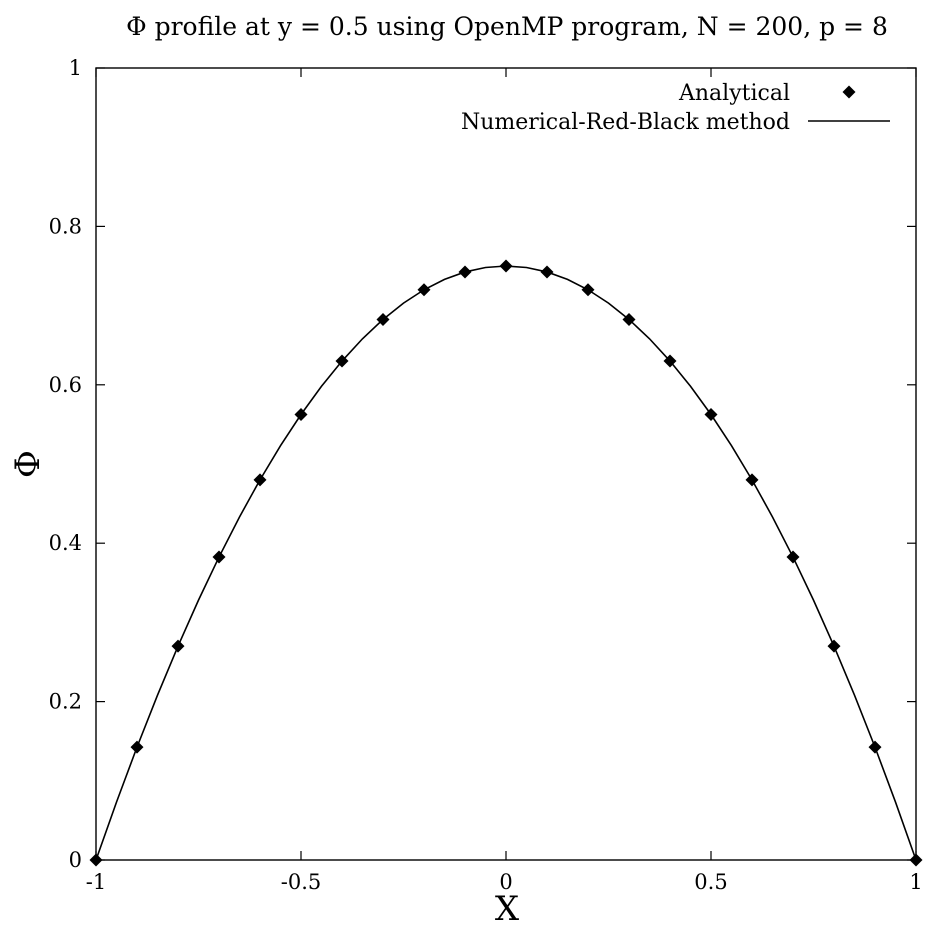 This screenshot has height=929, width=934. Describe the element at coordinates (710, 882) in the screenshot. I see `x-tick-label: 0.5` at that location.